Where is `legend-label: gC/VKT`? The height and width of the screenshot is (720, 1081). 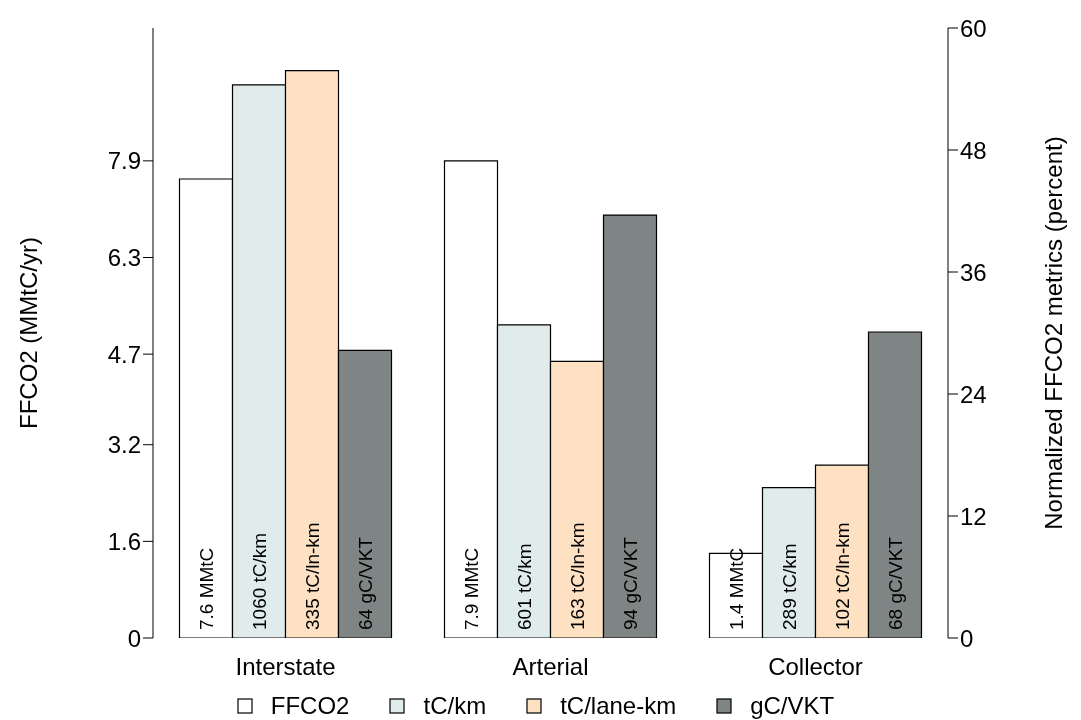
legend-label: gC/VKT is located at coordinates (792, 706).